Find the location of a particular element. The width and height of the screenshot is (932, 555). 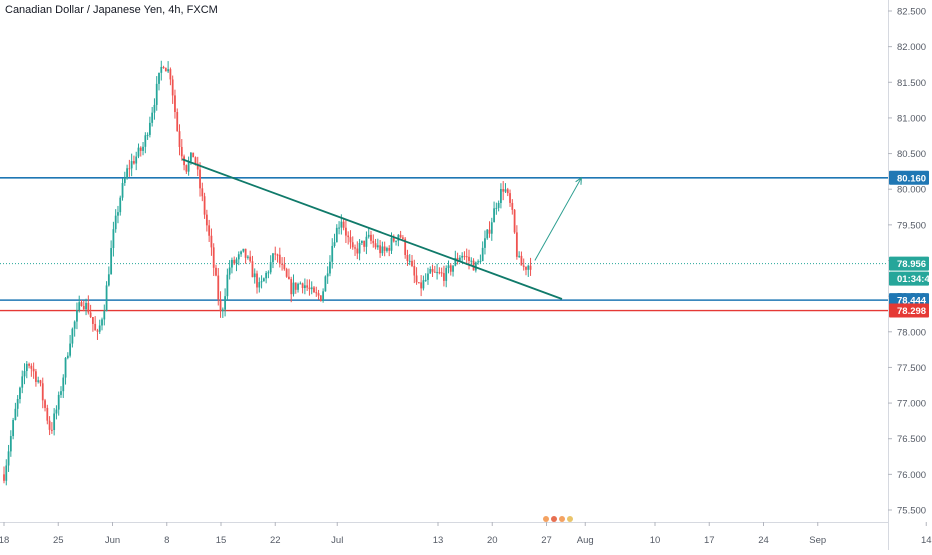

price-tick-label: 82.000 is located at coordinates (911, 47).